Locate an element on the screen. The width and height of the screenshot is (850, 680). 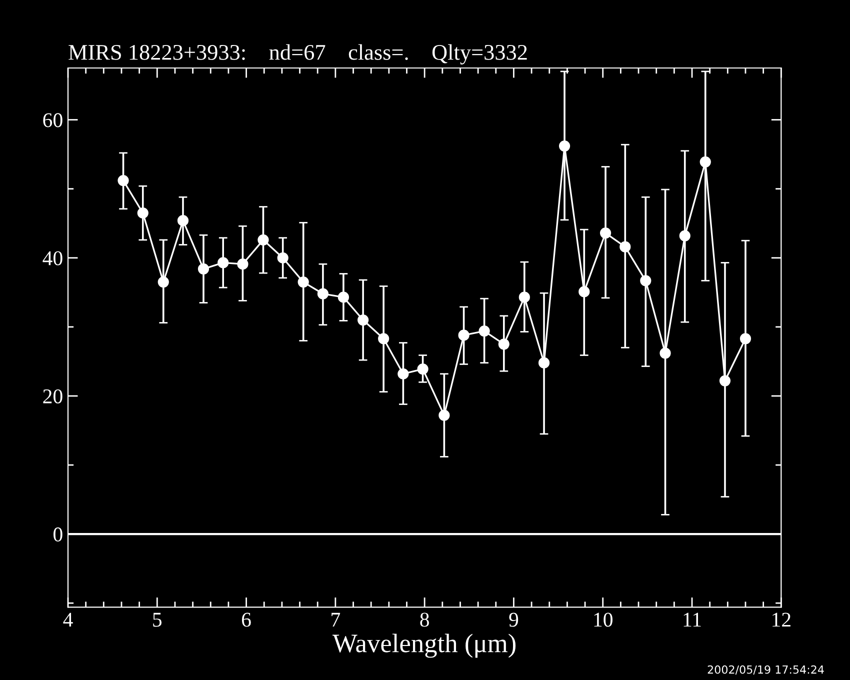
x-tick-label: 12 is located at coordinates (781, 619).